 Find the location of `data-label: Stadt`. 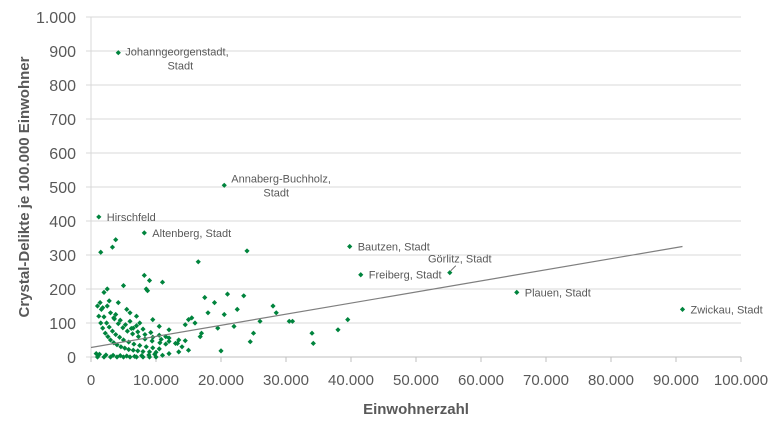

data-label: Stadt is located at coordinates (180, 67).